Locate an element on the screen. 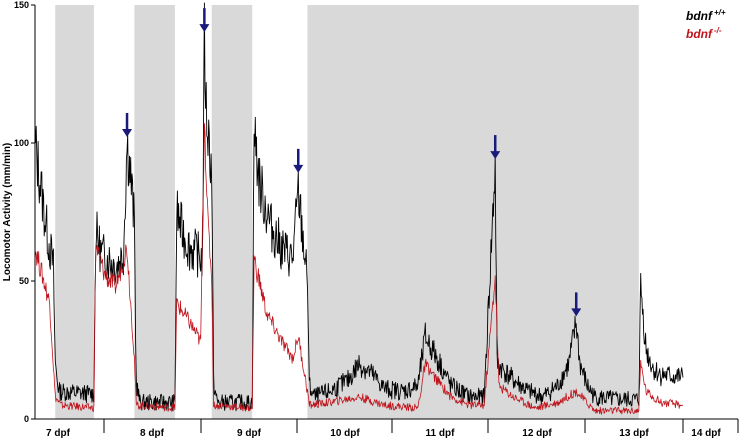 The height and width of the screenshot is (439, 740). legend-entry: bdnf -/- is located at coordinates (704, 33).